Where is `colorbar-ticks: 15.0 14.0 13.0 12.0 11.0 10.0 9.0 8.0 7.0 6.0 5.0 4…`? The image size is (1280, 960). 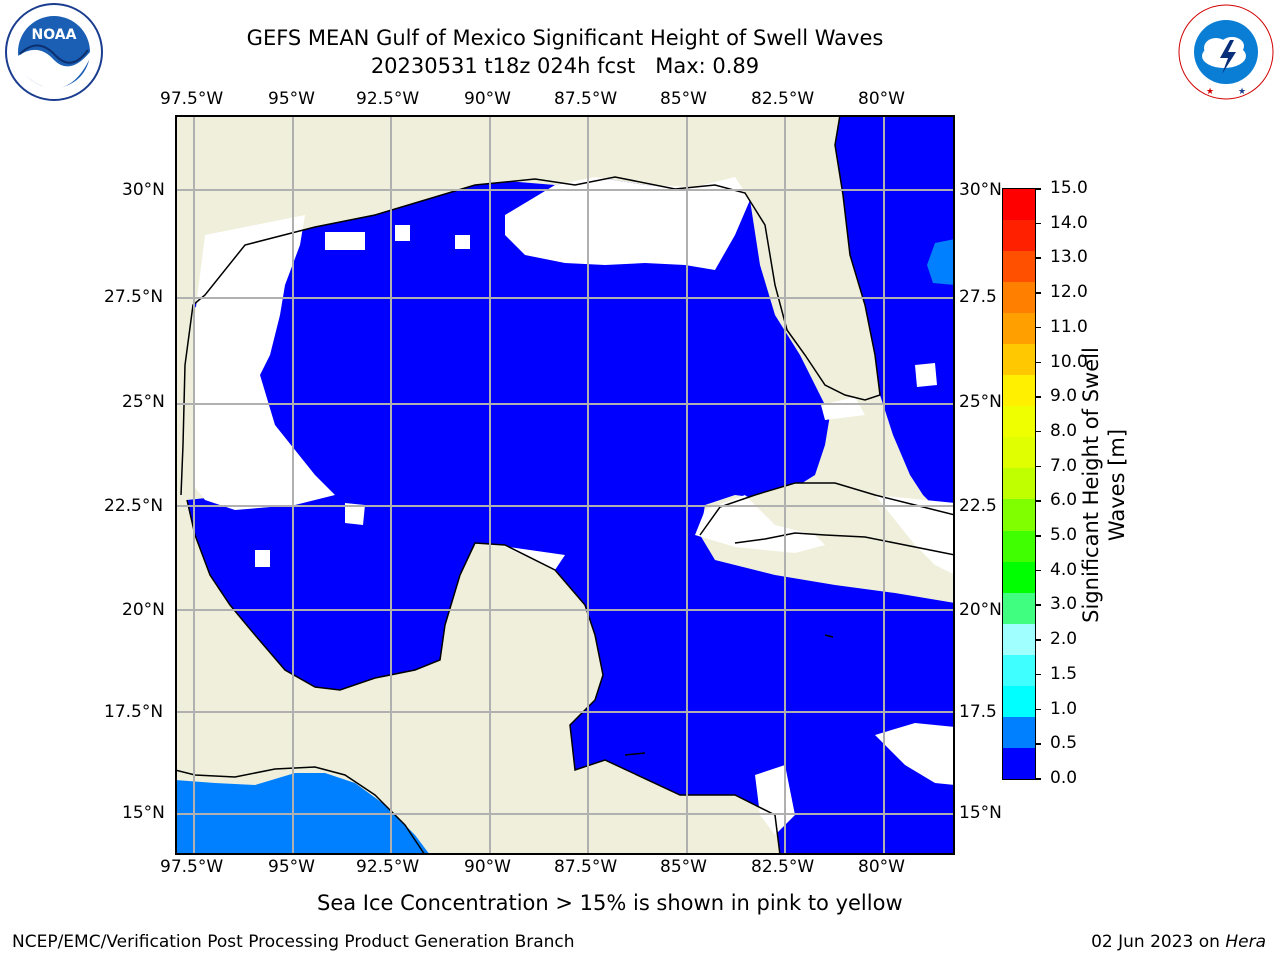
colorbar-ticks: 15.0 14.0 13.0 12.0 11.0 10.0 9.0 8.0 7.0 6.0 5.0 4… is located at coordinates (1068, 484).